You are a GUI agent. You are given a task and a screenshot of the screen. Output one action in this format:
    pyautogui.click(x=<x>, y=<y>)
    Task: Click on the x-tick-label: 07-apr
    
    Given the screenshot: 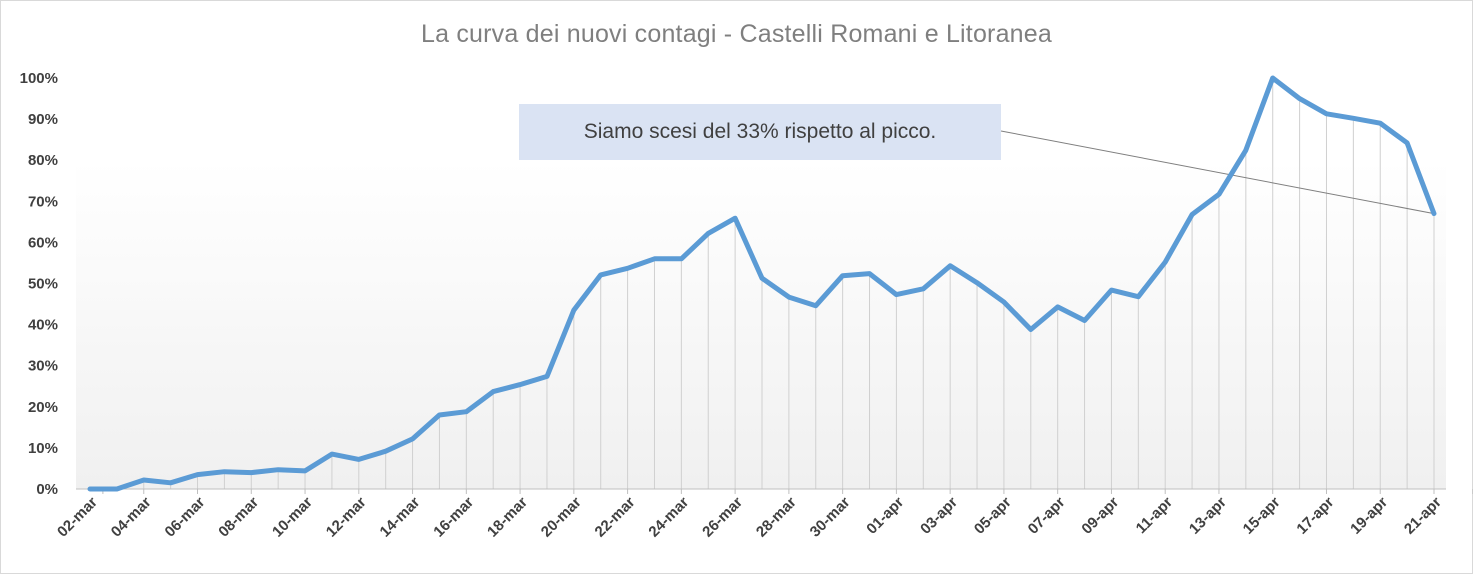 What is the action you would take?
    pyautogui.click(x=1047, y=516)
    